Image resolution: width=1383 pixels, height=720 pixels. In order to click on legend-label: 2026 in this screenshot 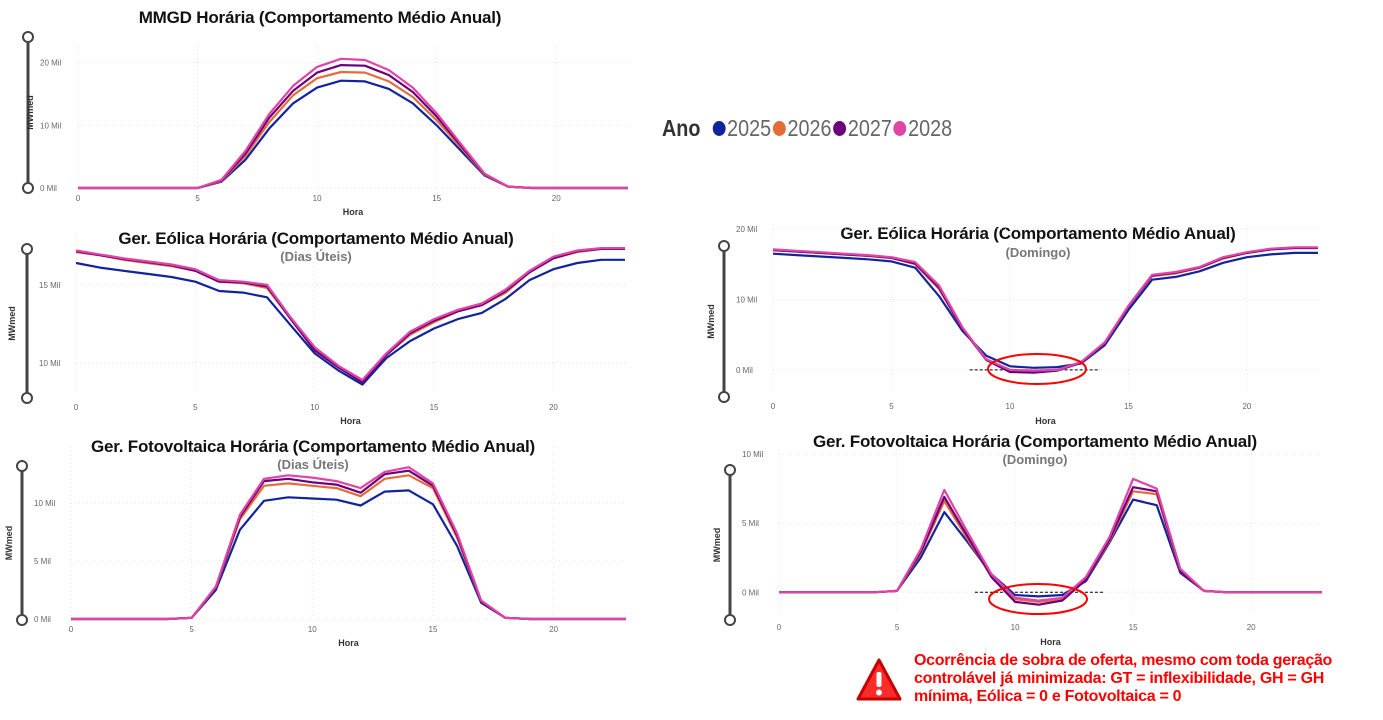, I will do `click(809, 127)`.